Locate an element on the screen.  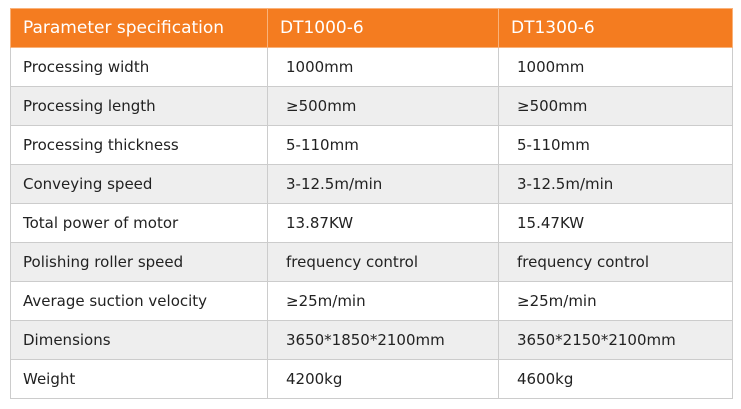
value-cell: 4600kg is located at coordinates (615, 379).